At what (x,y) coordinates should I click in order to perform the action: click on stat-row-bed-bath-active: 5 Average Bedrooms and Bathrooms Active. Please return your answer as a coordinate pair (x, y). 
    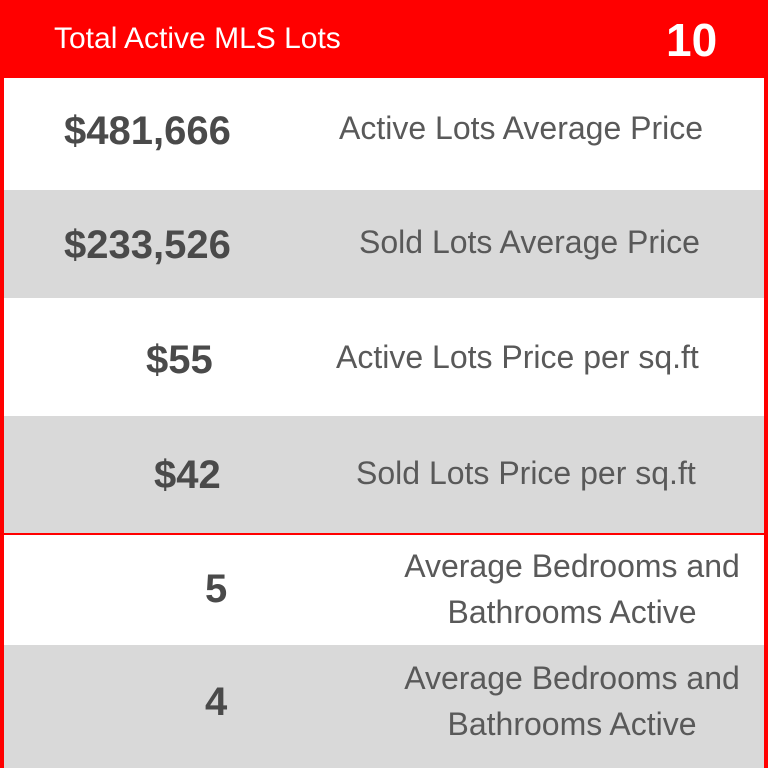
    Looking at the image, I should click on (384, 590).